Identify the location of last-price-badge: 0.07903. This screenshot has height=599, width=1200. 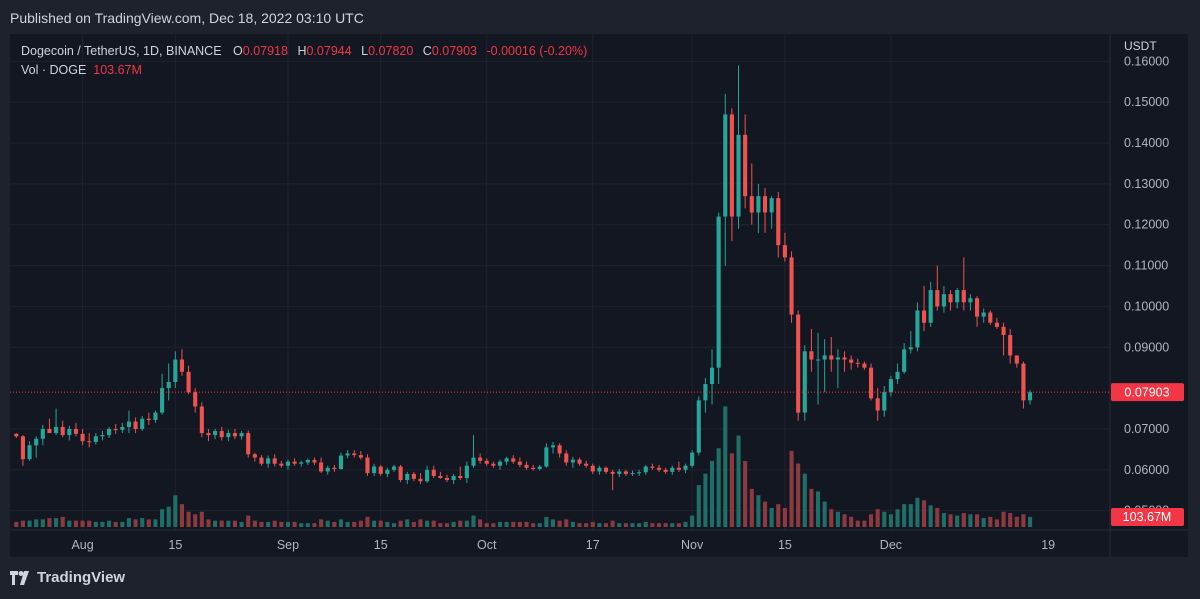
(1147, 392).